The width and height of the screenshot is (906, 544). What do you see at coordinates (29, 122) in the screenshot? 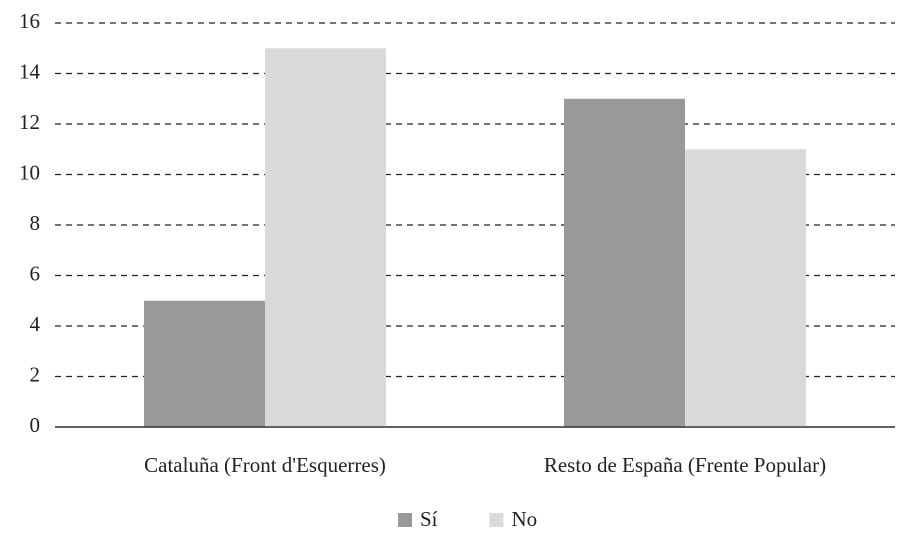
I see `y-tick-label: 12` at bounding box center [29, 122].